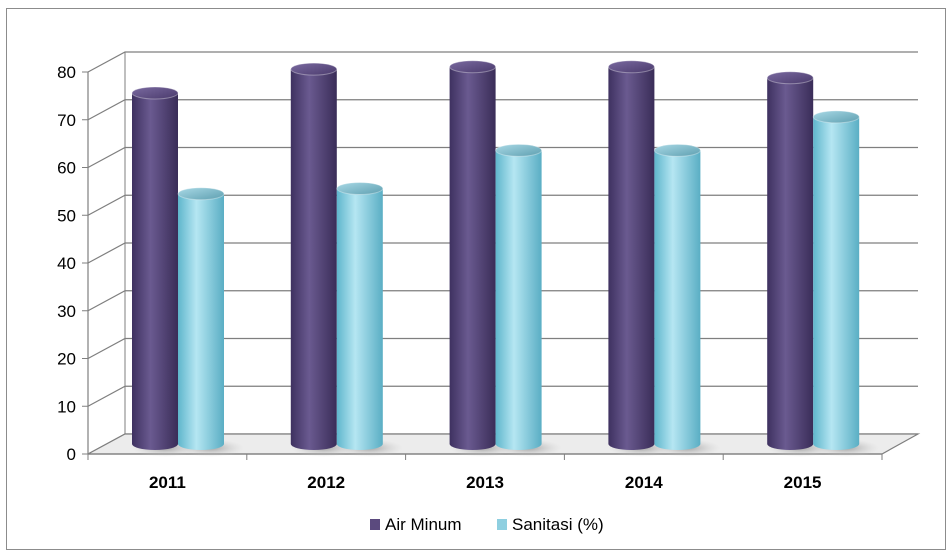 The width and height of the screenshot is (952, 556). I want to click on x-tick-label: 2012, so click(326, 482).